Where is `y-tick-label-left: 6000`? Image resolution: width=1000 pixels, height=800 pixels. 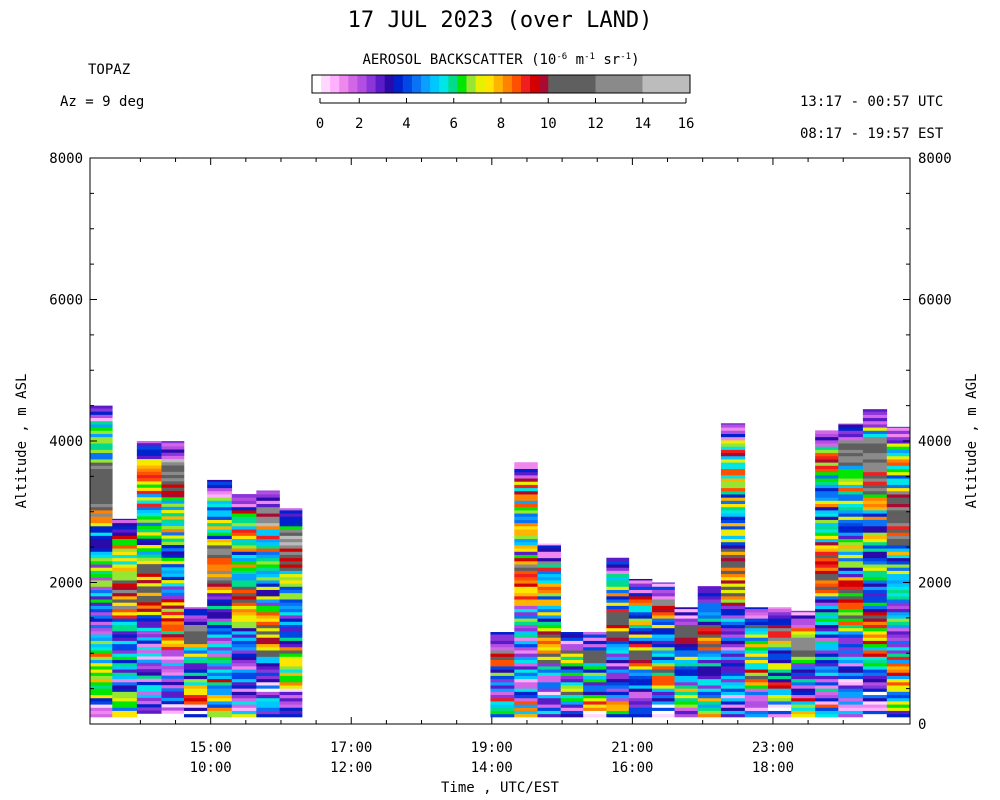
y-tick-label-left: 6000 is located at coordinates (66, 301).